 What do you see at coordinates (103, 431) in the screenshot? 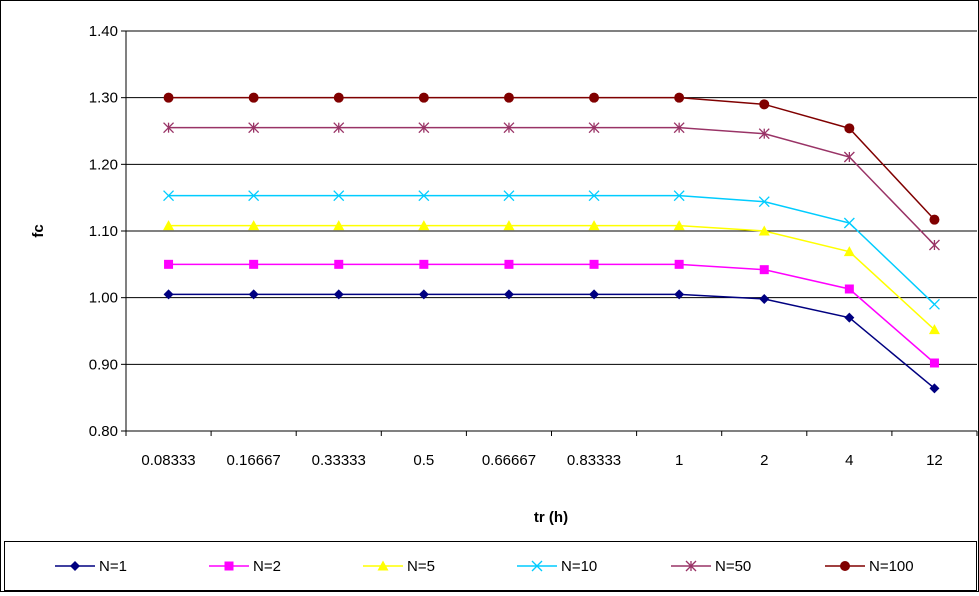
I see `y-tick-label: 0.80` at bounding box center [103, 431].